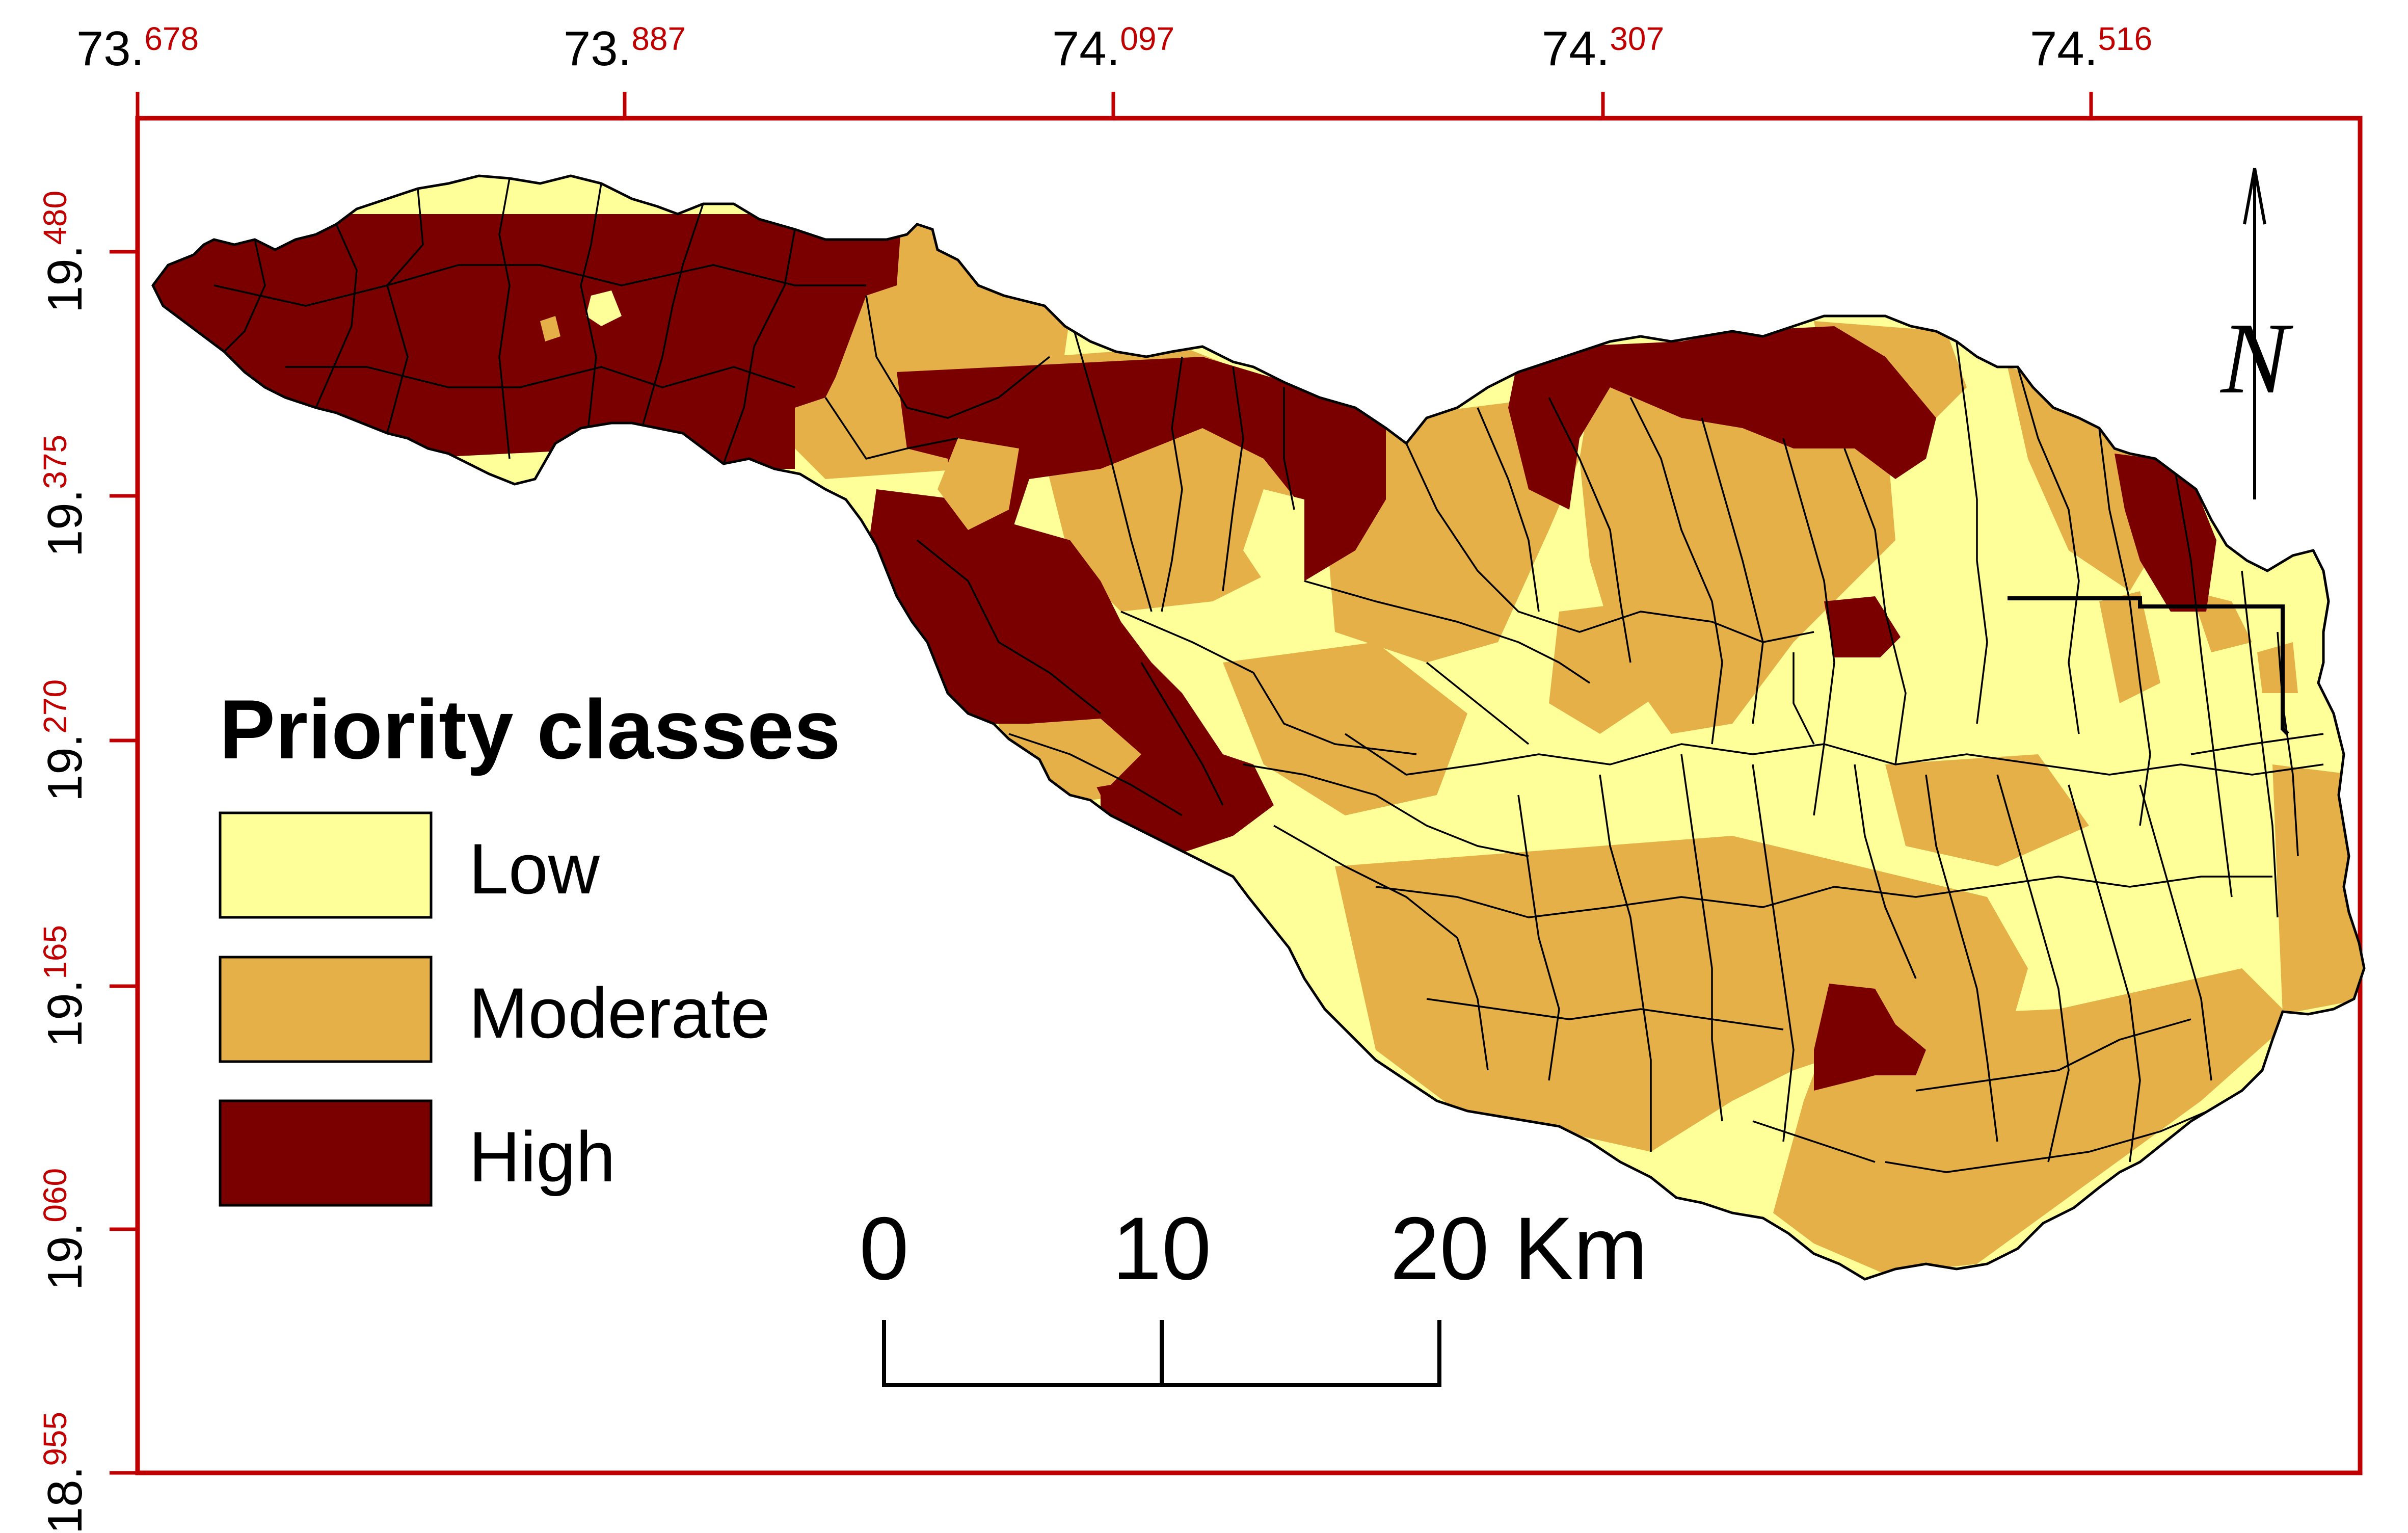  Describe the element at coordinates (625, 48) in the screenshot. I see `x-tick-label: 73.887` at that location.